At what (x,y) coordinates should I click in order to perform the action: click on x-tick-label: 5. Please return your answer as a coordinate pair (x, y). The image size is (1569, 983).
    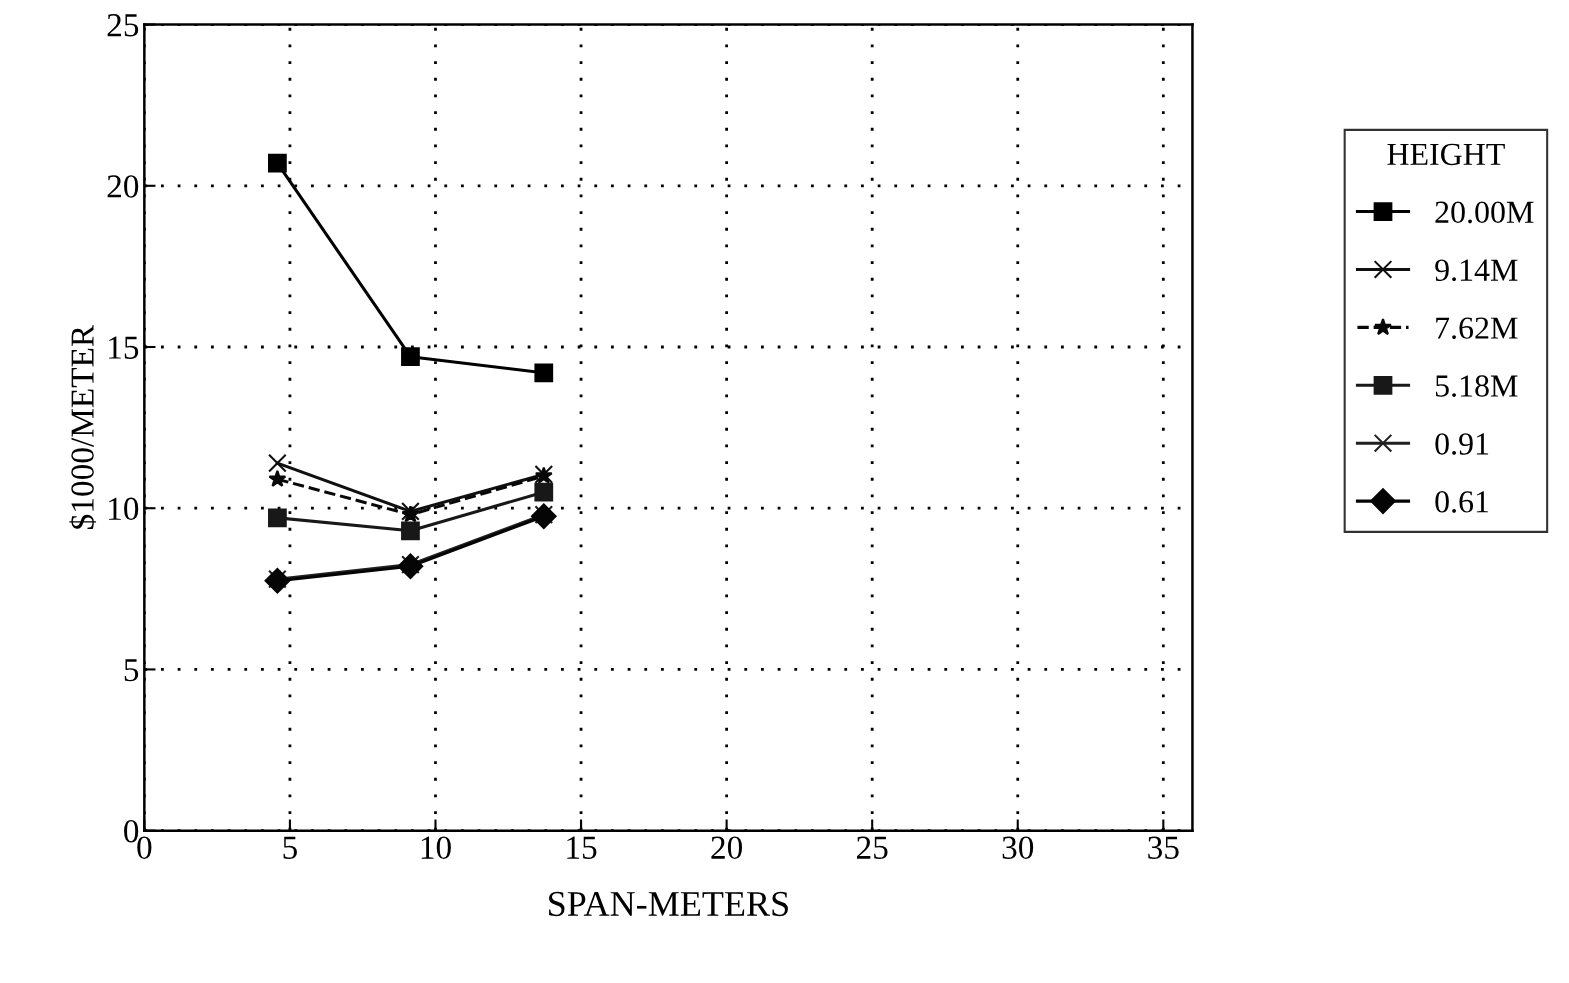
    Looking at the image, I should click on (290, 847).